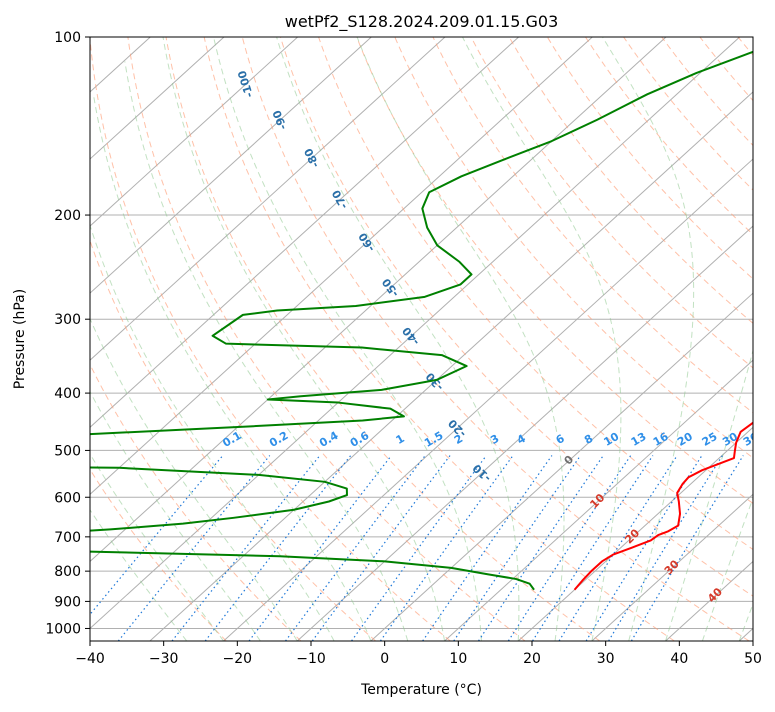 The height and width of the screenshot is (712, 775). I want to click on x-tick-label: 30, so click(606, 659).